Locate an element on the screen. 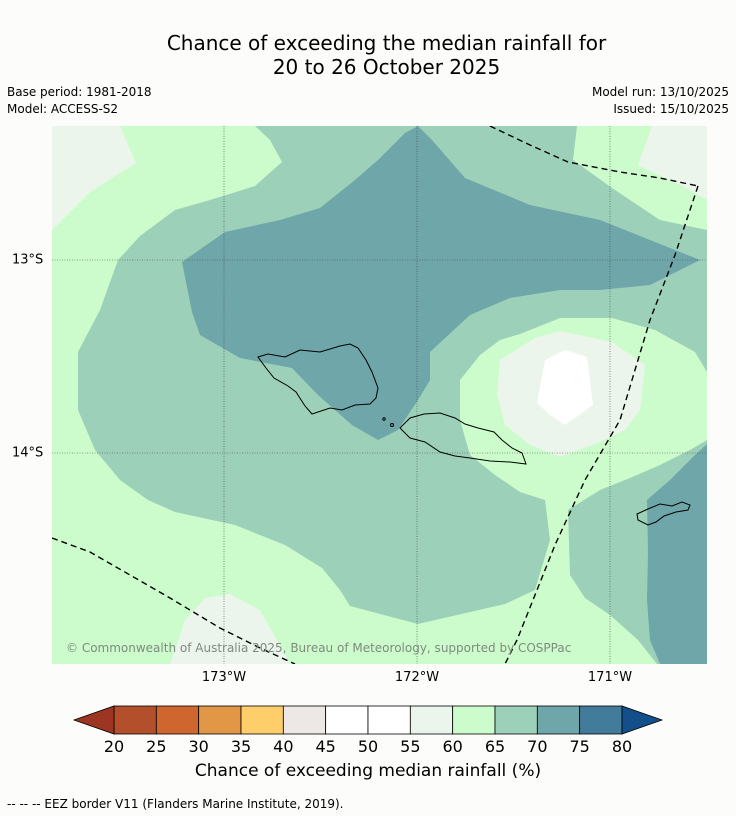  upolu-island is located at coordinates (463, 438).